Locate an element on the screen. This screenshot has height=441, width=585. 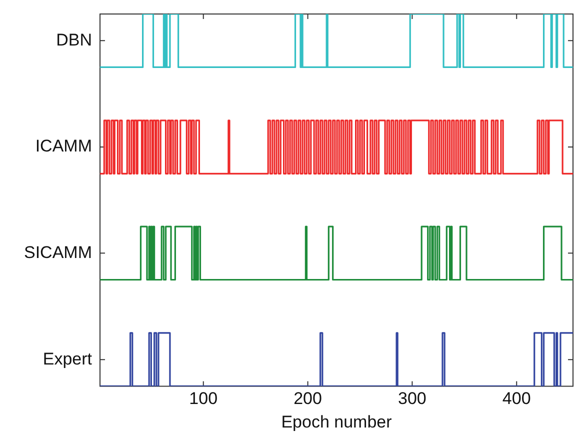
x-axis-title: Epoch number is located at coordinates (336, 422).